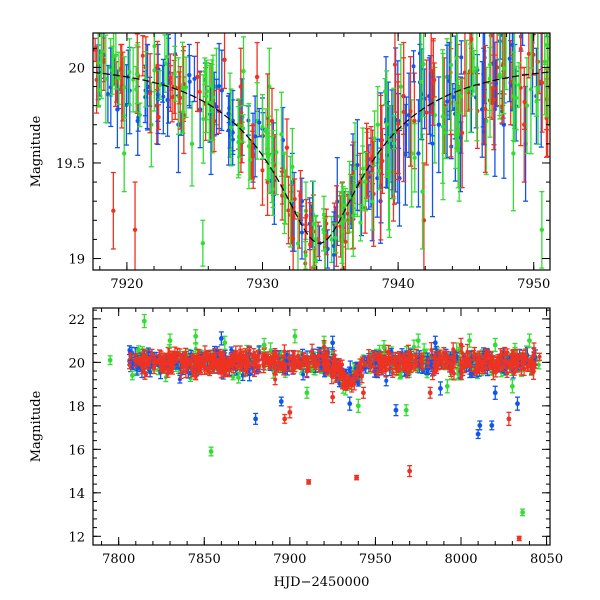  I want to click on top-y-axis-label: Magnitude, so click(36, 151).